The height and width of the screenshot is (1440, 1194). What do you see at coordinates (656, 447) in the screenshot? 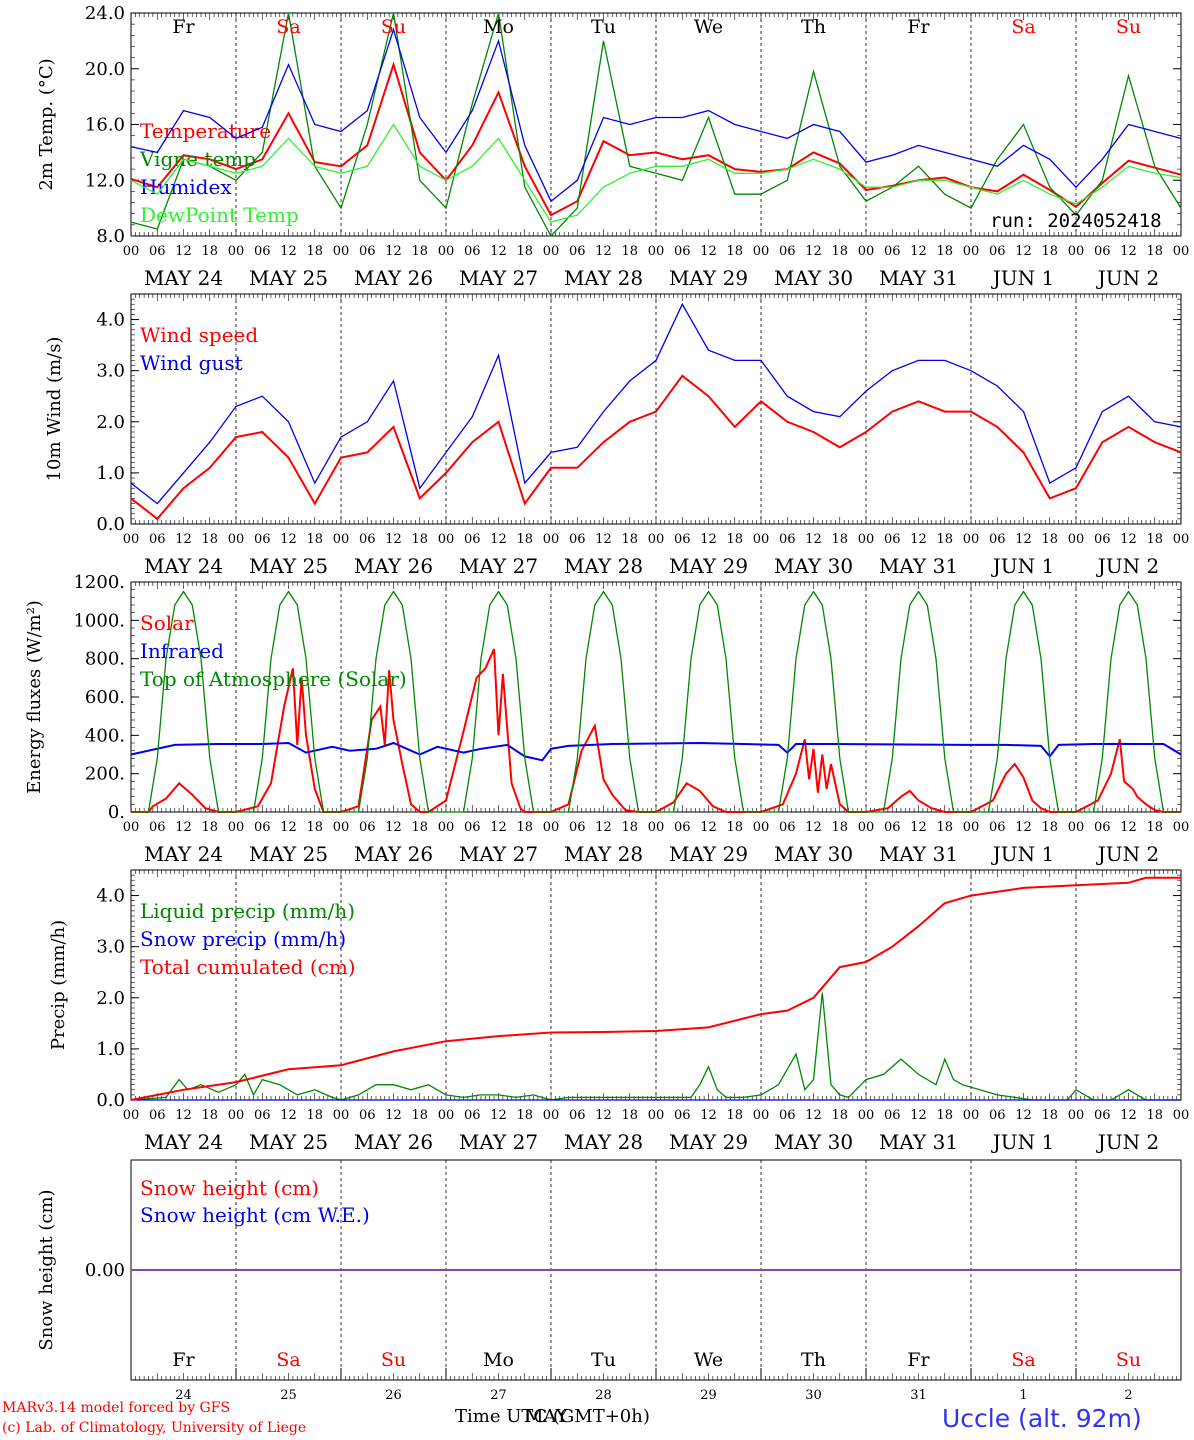
I see `series-line-wind-speed` at bounding box center [656, 447].